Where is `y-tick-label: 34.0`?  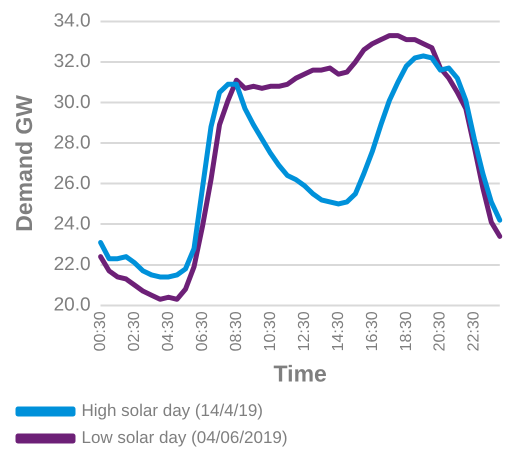
y-tick-label: 34.0 is located at coordinates (72, 21).